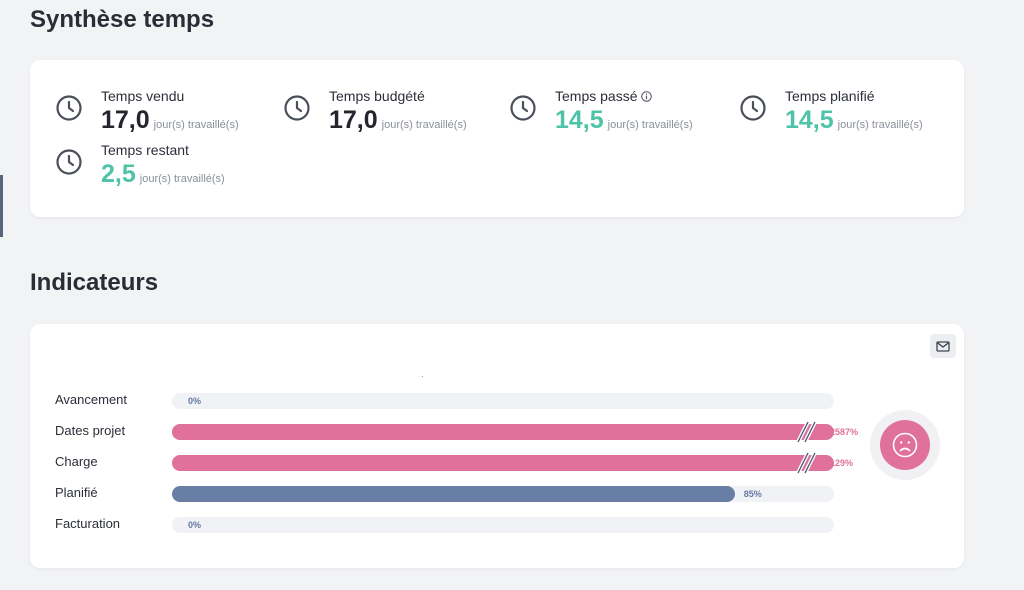  Describe the element at coordinates (143, 96) in the screenshot. I see `stat-label: Temps vendu` at that location.